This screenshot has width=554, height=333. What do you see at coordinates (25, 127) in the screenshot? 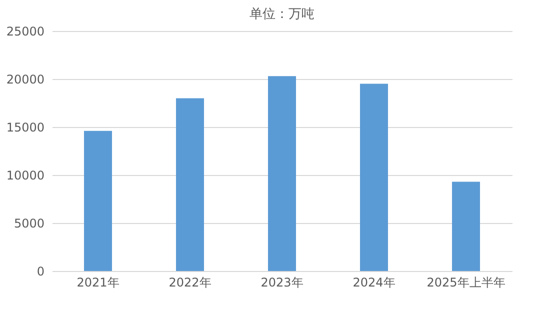
I see `y-tick-label: 15000` at bounding box center [25, 127].